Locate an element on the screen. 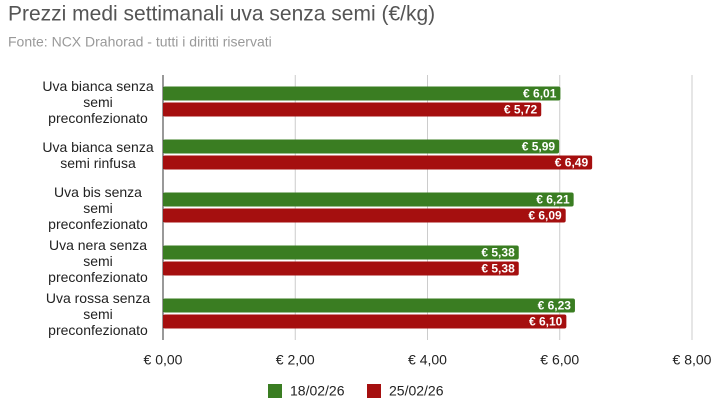 The width and height of the screenshot is (712, 401). value-label: € 6,49 is located at coordinates (572, 163).